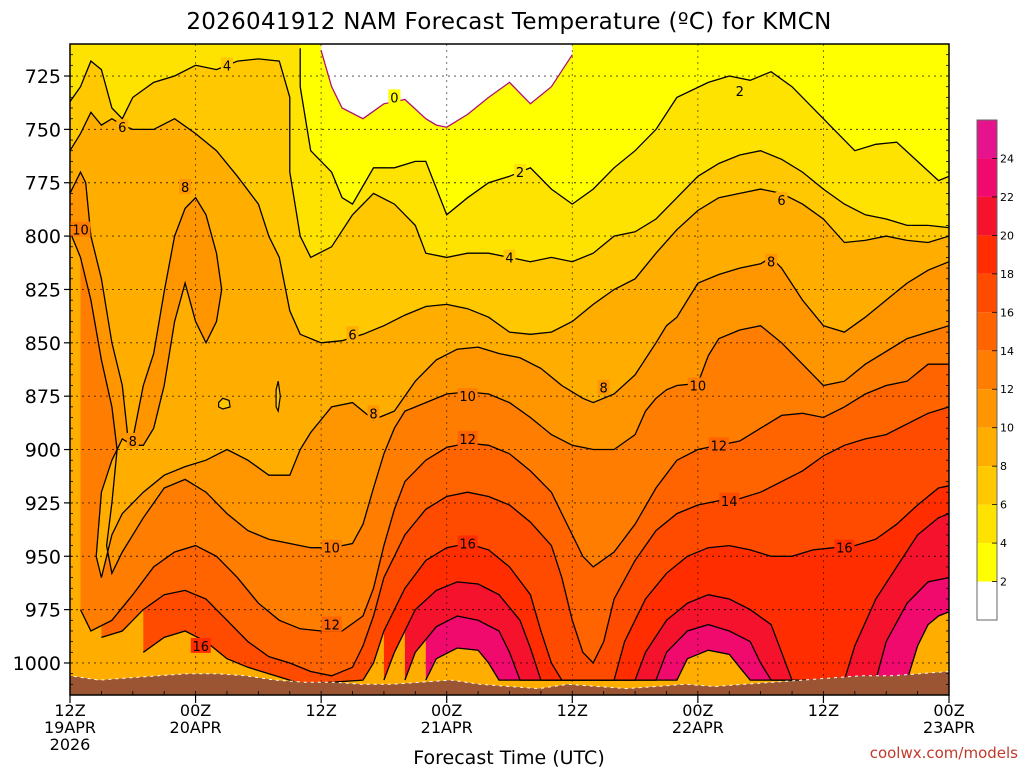  What do you see at coordinates (43, 504) in the screenshot?
I see `y-tick-label-925: 925` at bounding box center [43, 504].